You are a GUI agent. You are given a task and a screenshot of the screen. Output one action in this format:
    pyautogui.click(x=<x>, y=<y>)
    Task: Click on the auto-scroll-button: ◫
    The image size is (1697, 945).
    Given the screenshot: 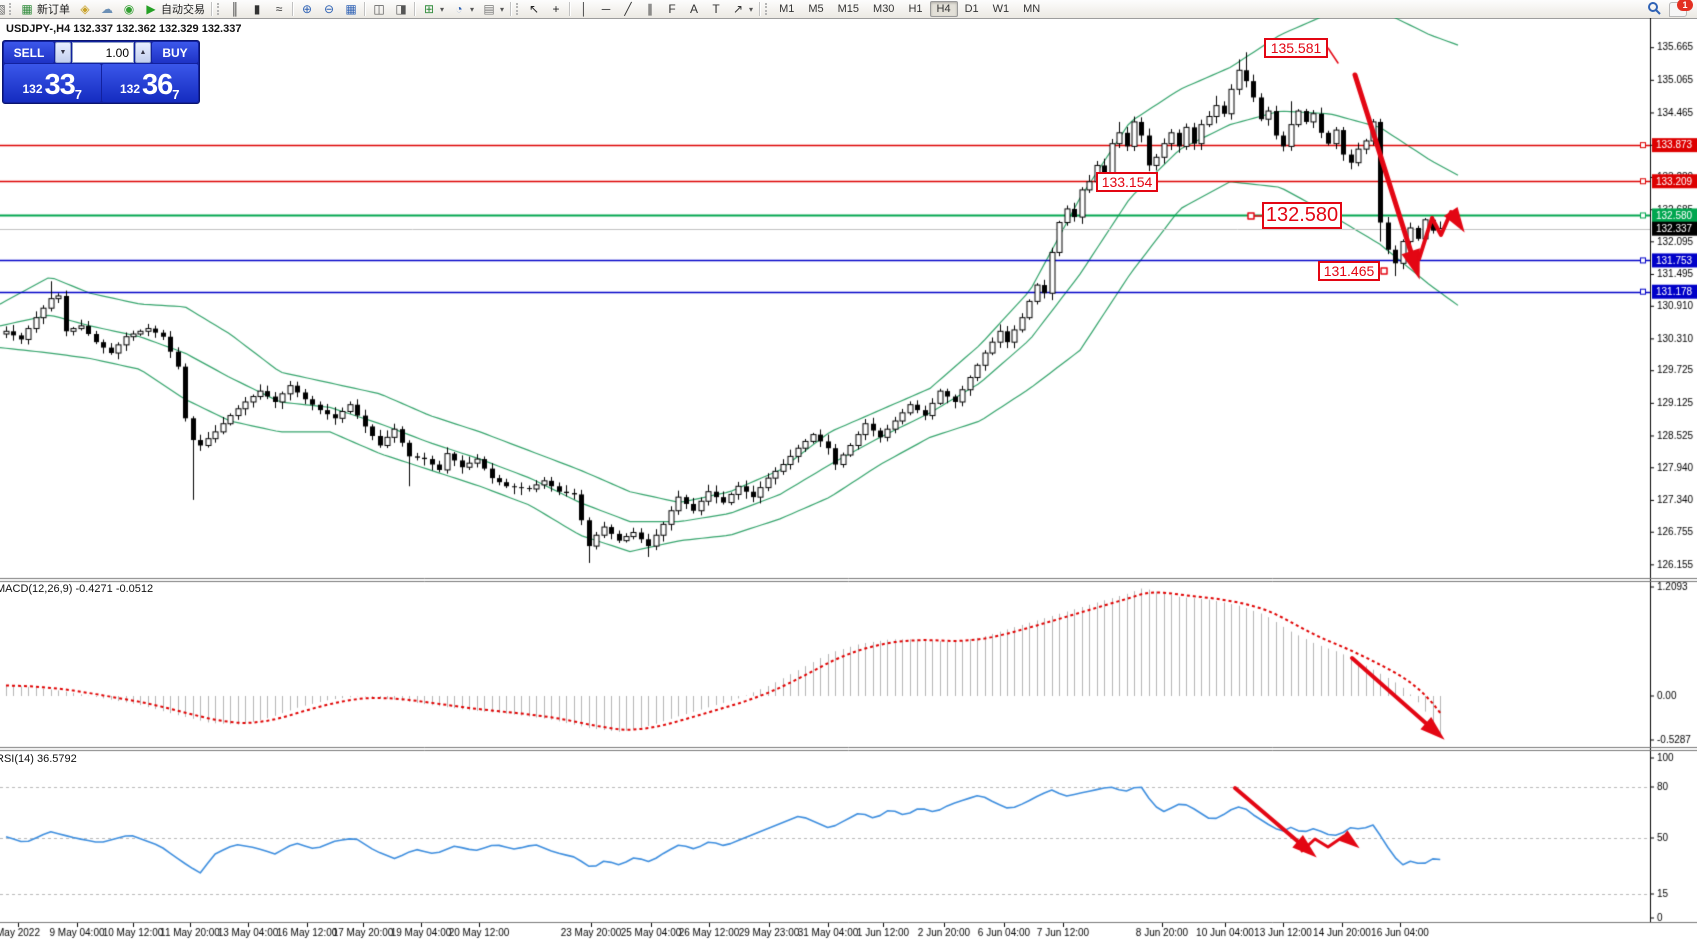 What is the action you would take?
    pyautogui.click(x=379, y=9)
    